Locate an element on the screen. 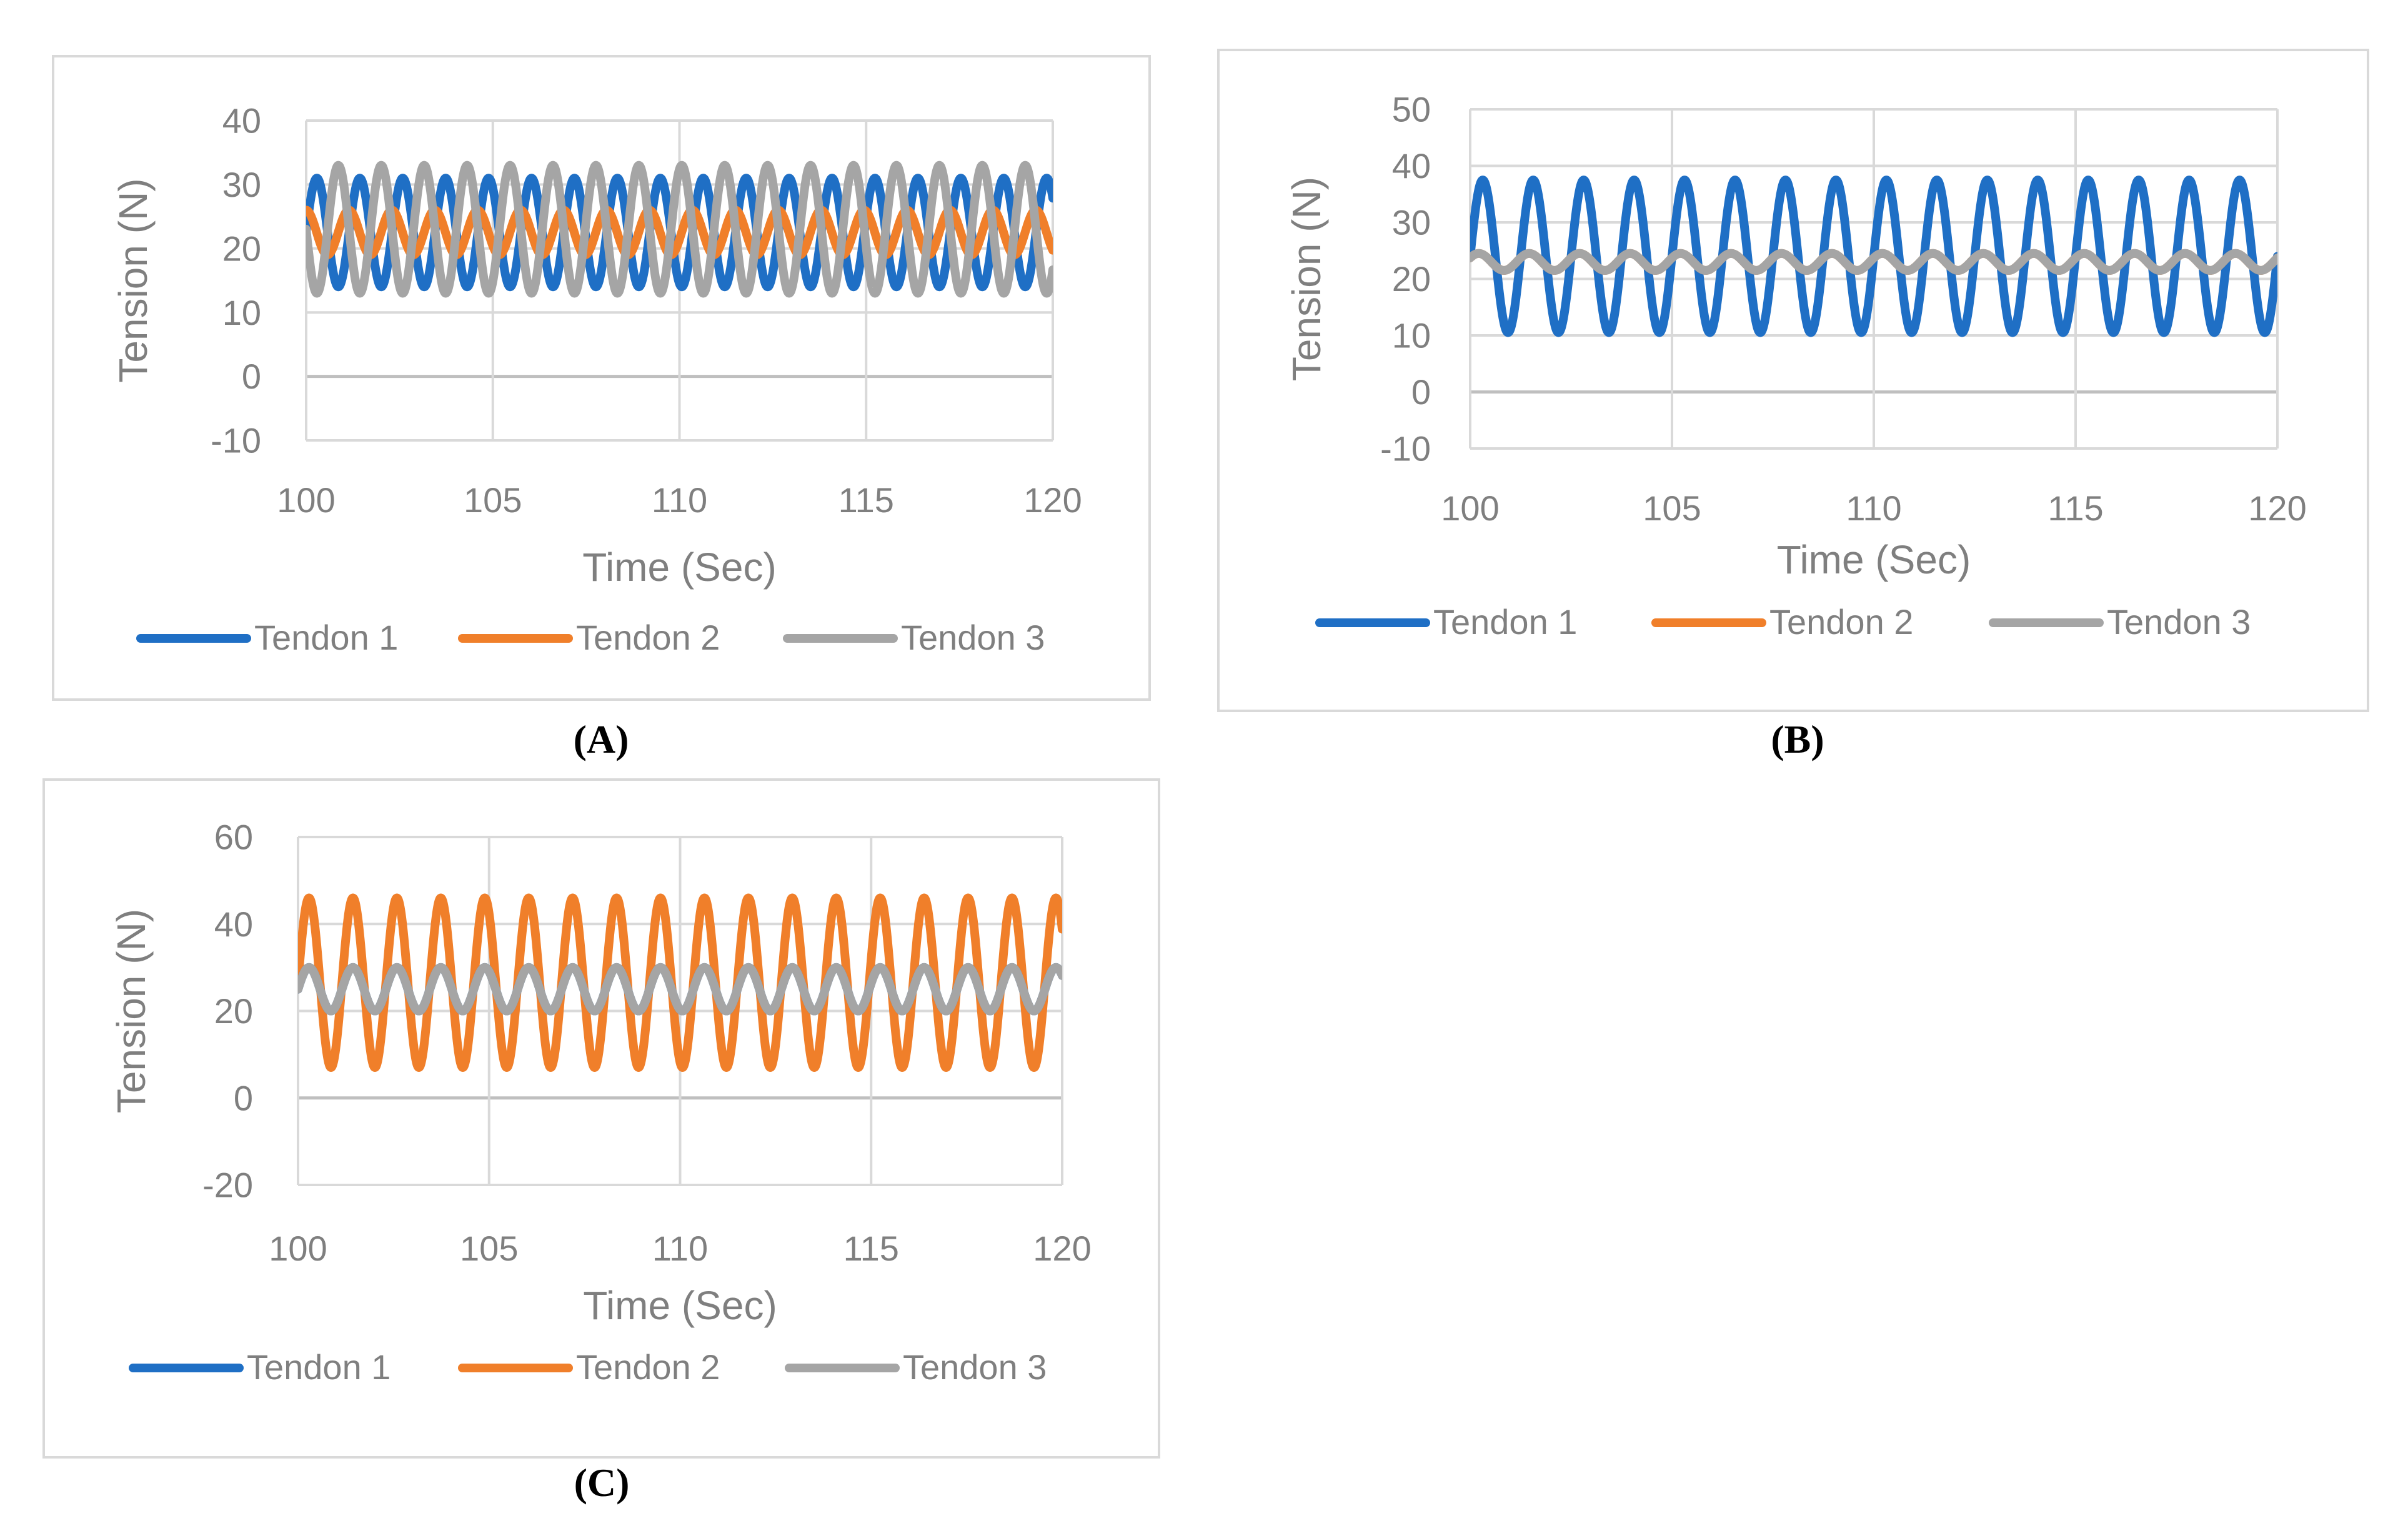 Image resolution: width=2408 pixels, height=1516 pixels. panel-label: (B) is located at coordinates (1797, 739).